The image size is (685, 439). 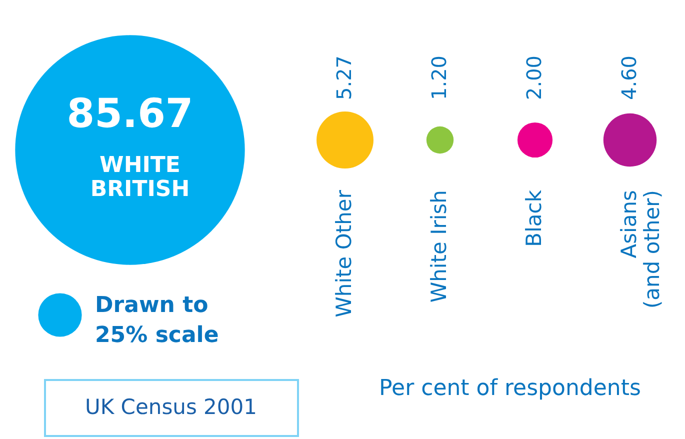 I want to click on category-label: Black, so click(x=534, y=218).